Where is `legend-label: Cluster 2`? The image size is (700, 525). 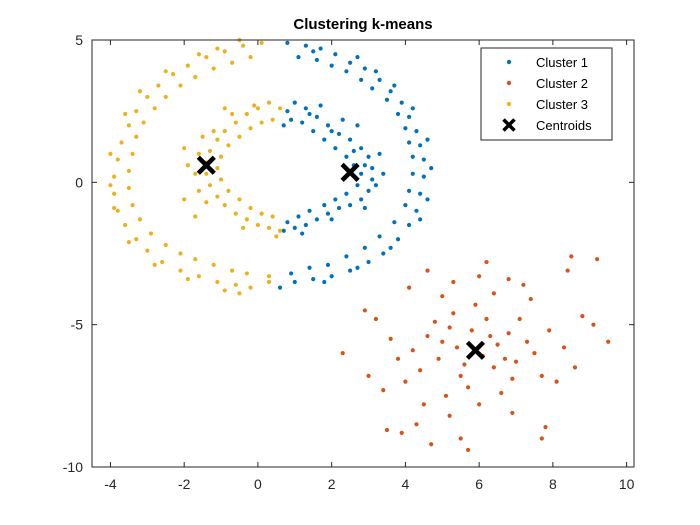 legend-label: Cluster 2 is located at coordinates (562, 83).